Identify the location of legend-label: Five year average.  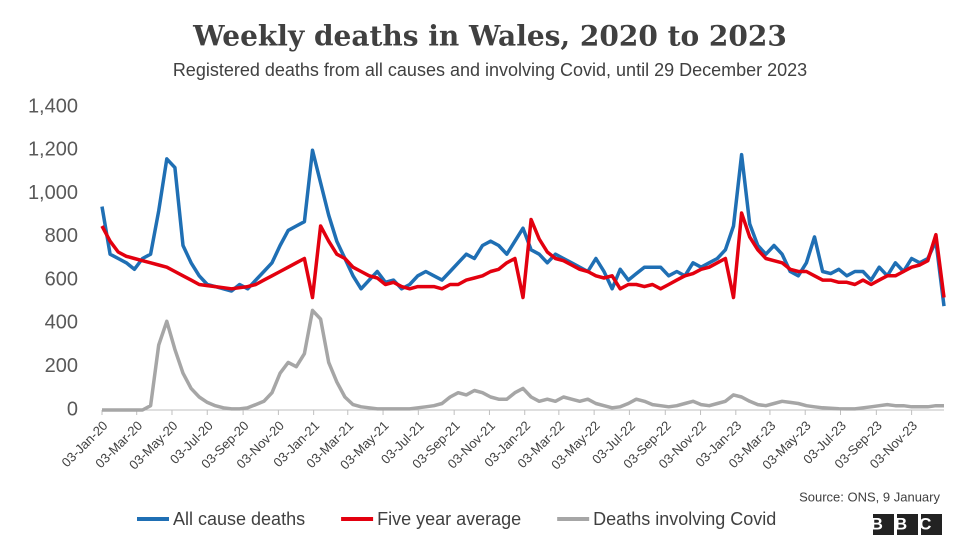
(449, 519).